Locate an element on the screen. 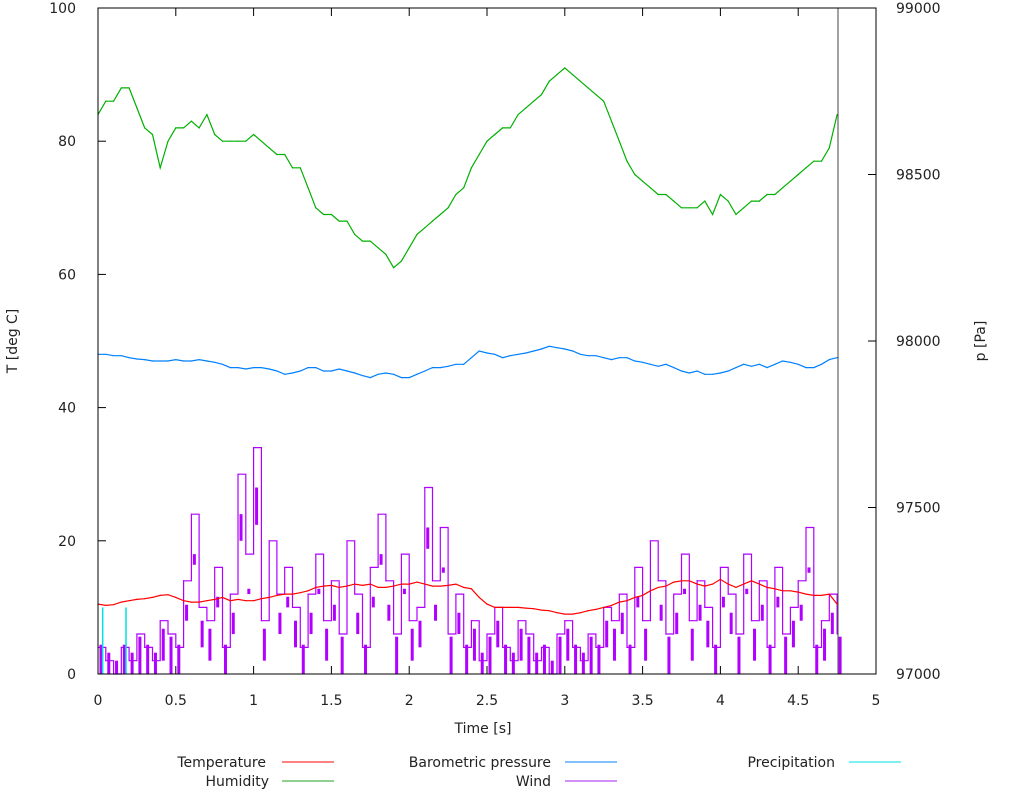  x-tick-label: 2.5 is located at coordinates (487, 701).